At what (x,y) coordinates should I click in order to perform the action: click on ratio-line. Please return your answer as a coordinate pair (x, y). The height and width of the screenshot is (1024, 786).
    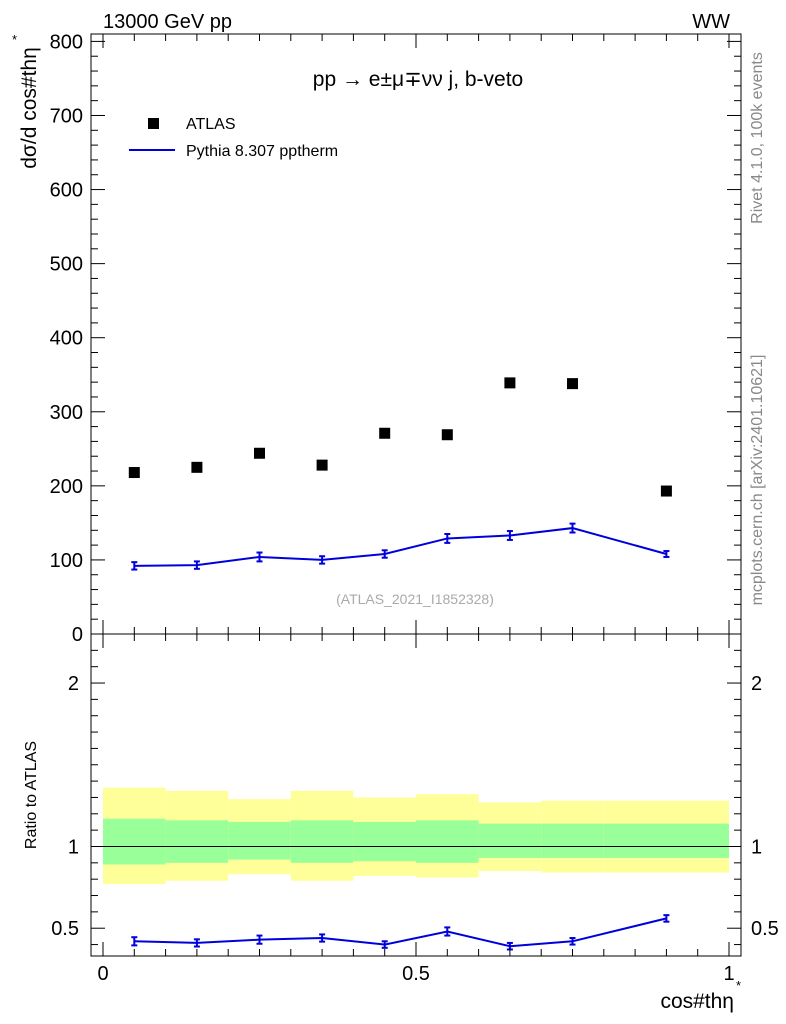
    Looking at the image, I should click on (400, 932).